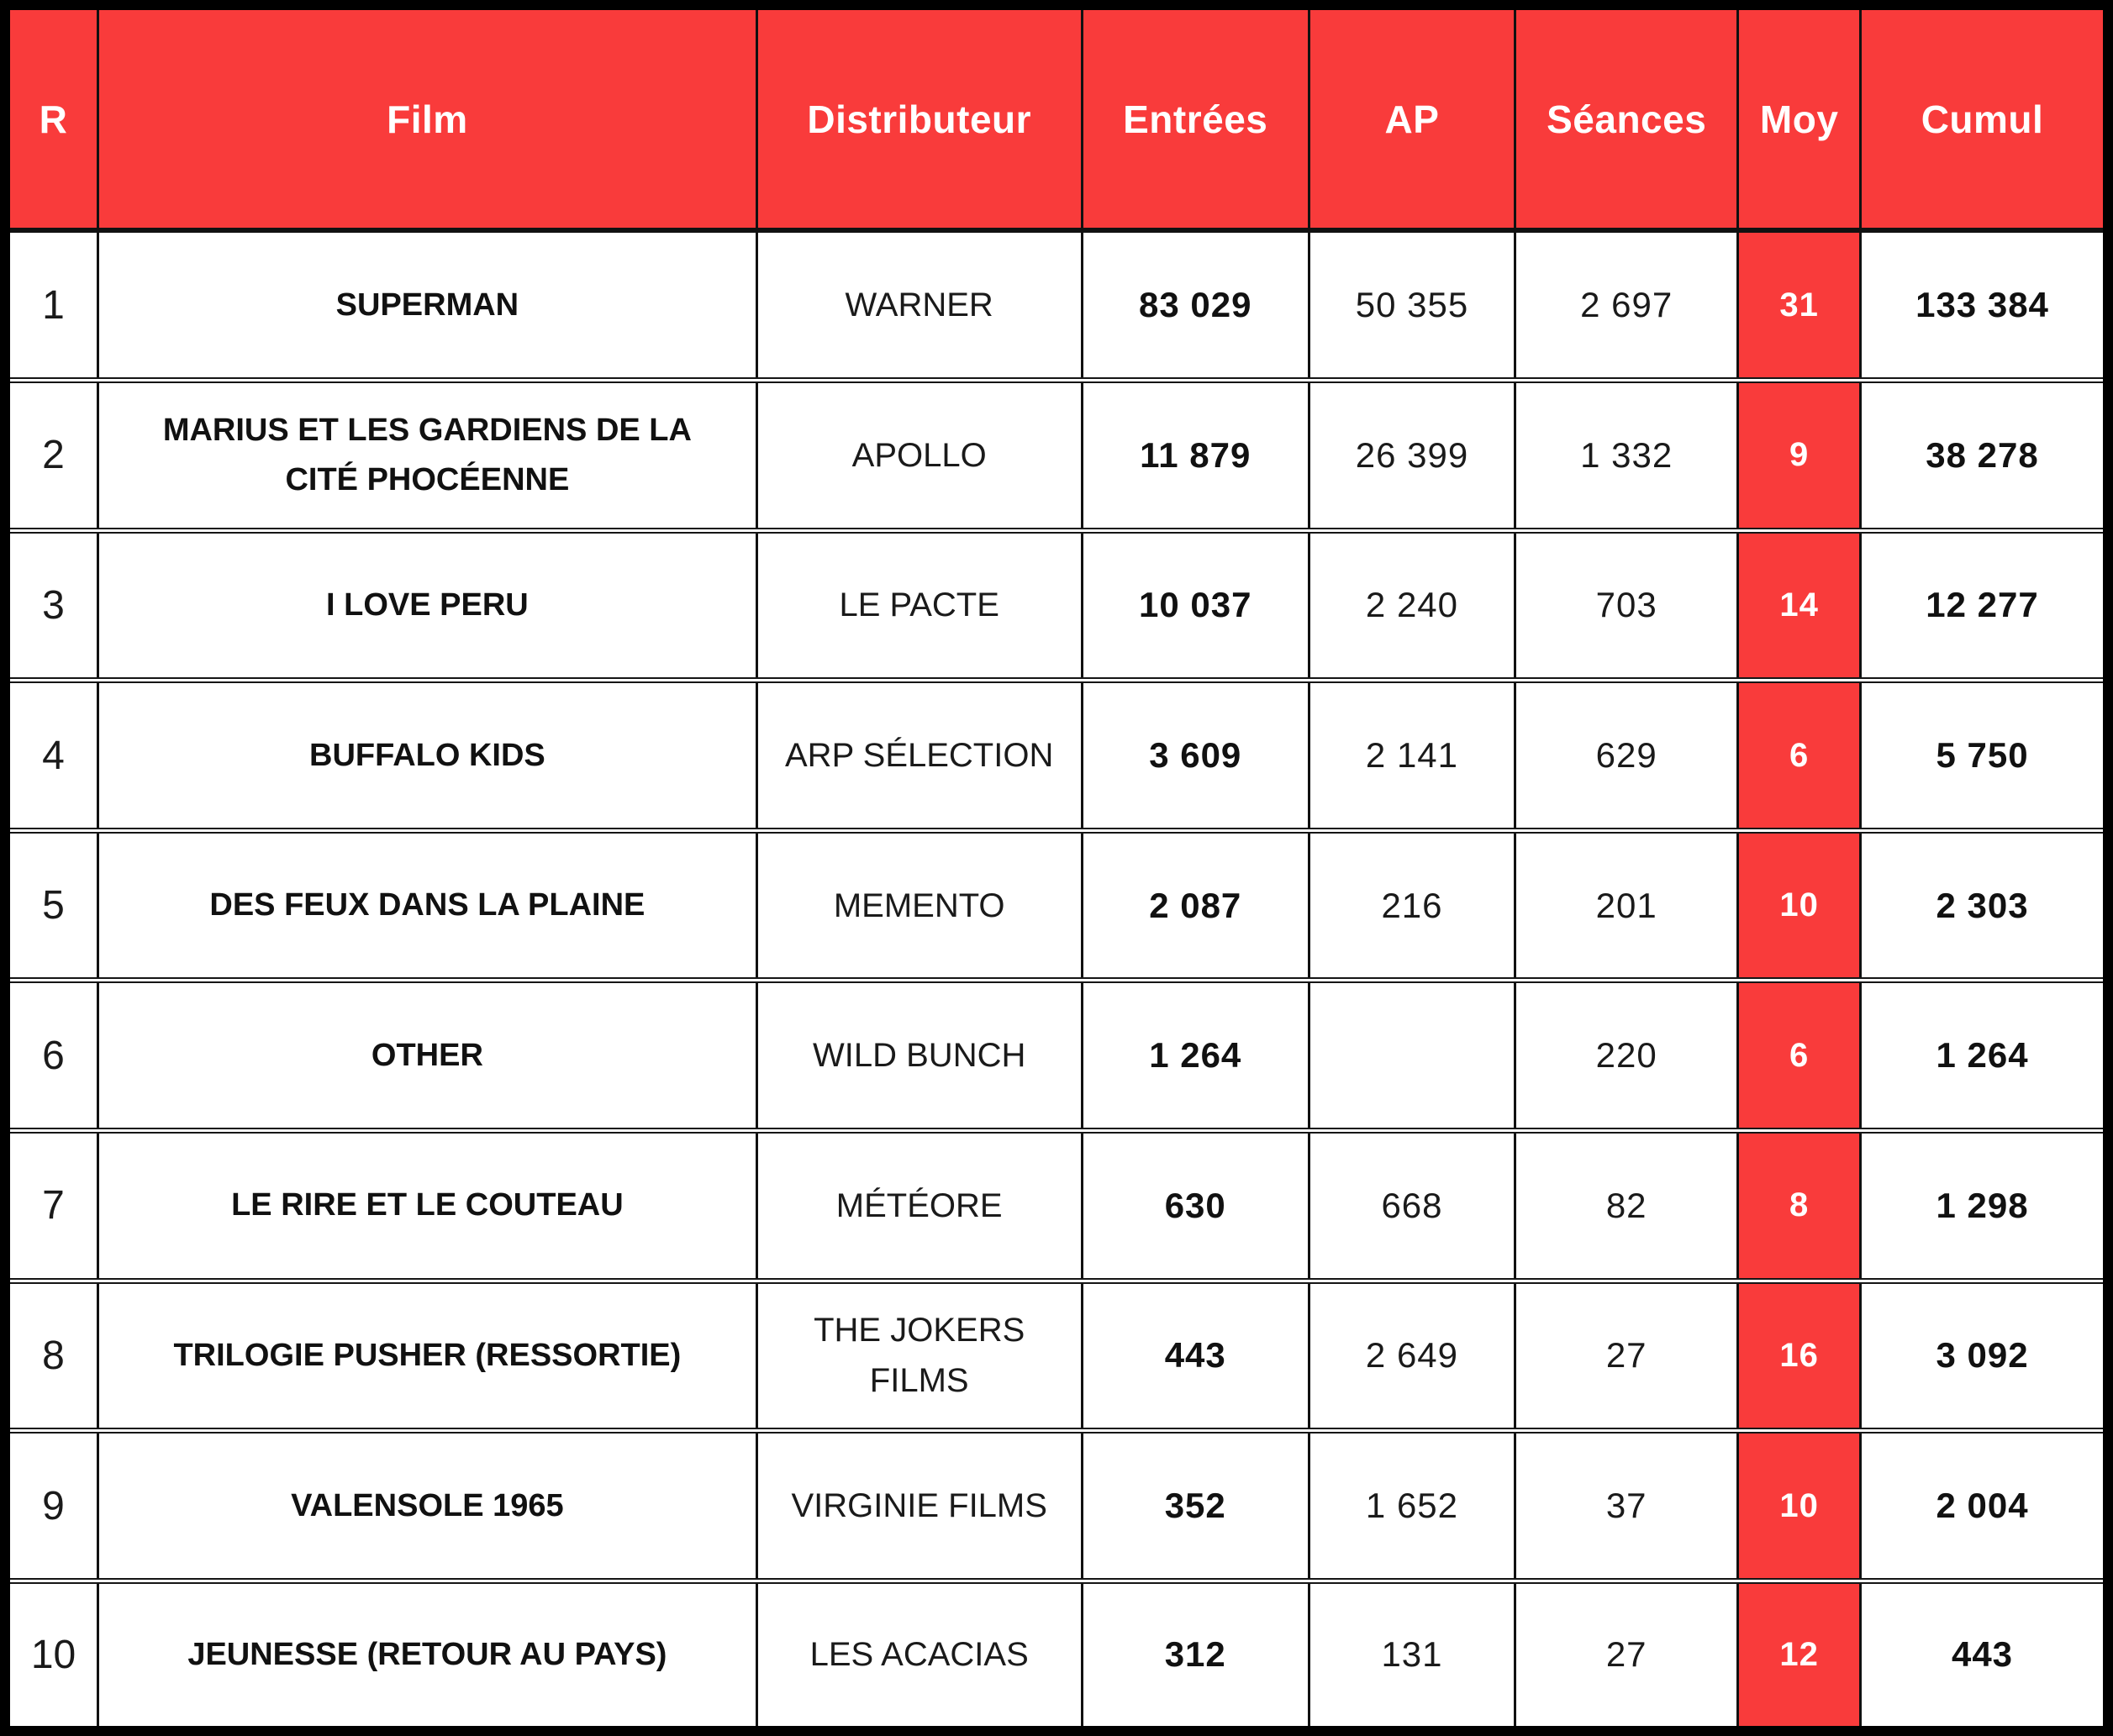 This screenshot has width=2113, height=1736. Describe the element at coordinates (1411, 455) in the screenshot. I see `cell-ap: 26 399` at that location.